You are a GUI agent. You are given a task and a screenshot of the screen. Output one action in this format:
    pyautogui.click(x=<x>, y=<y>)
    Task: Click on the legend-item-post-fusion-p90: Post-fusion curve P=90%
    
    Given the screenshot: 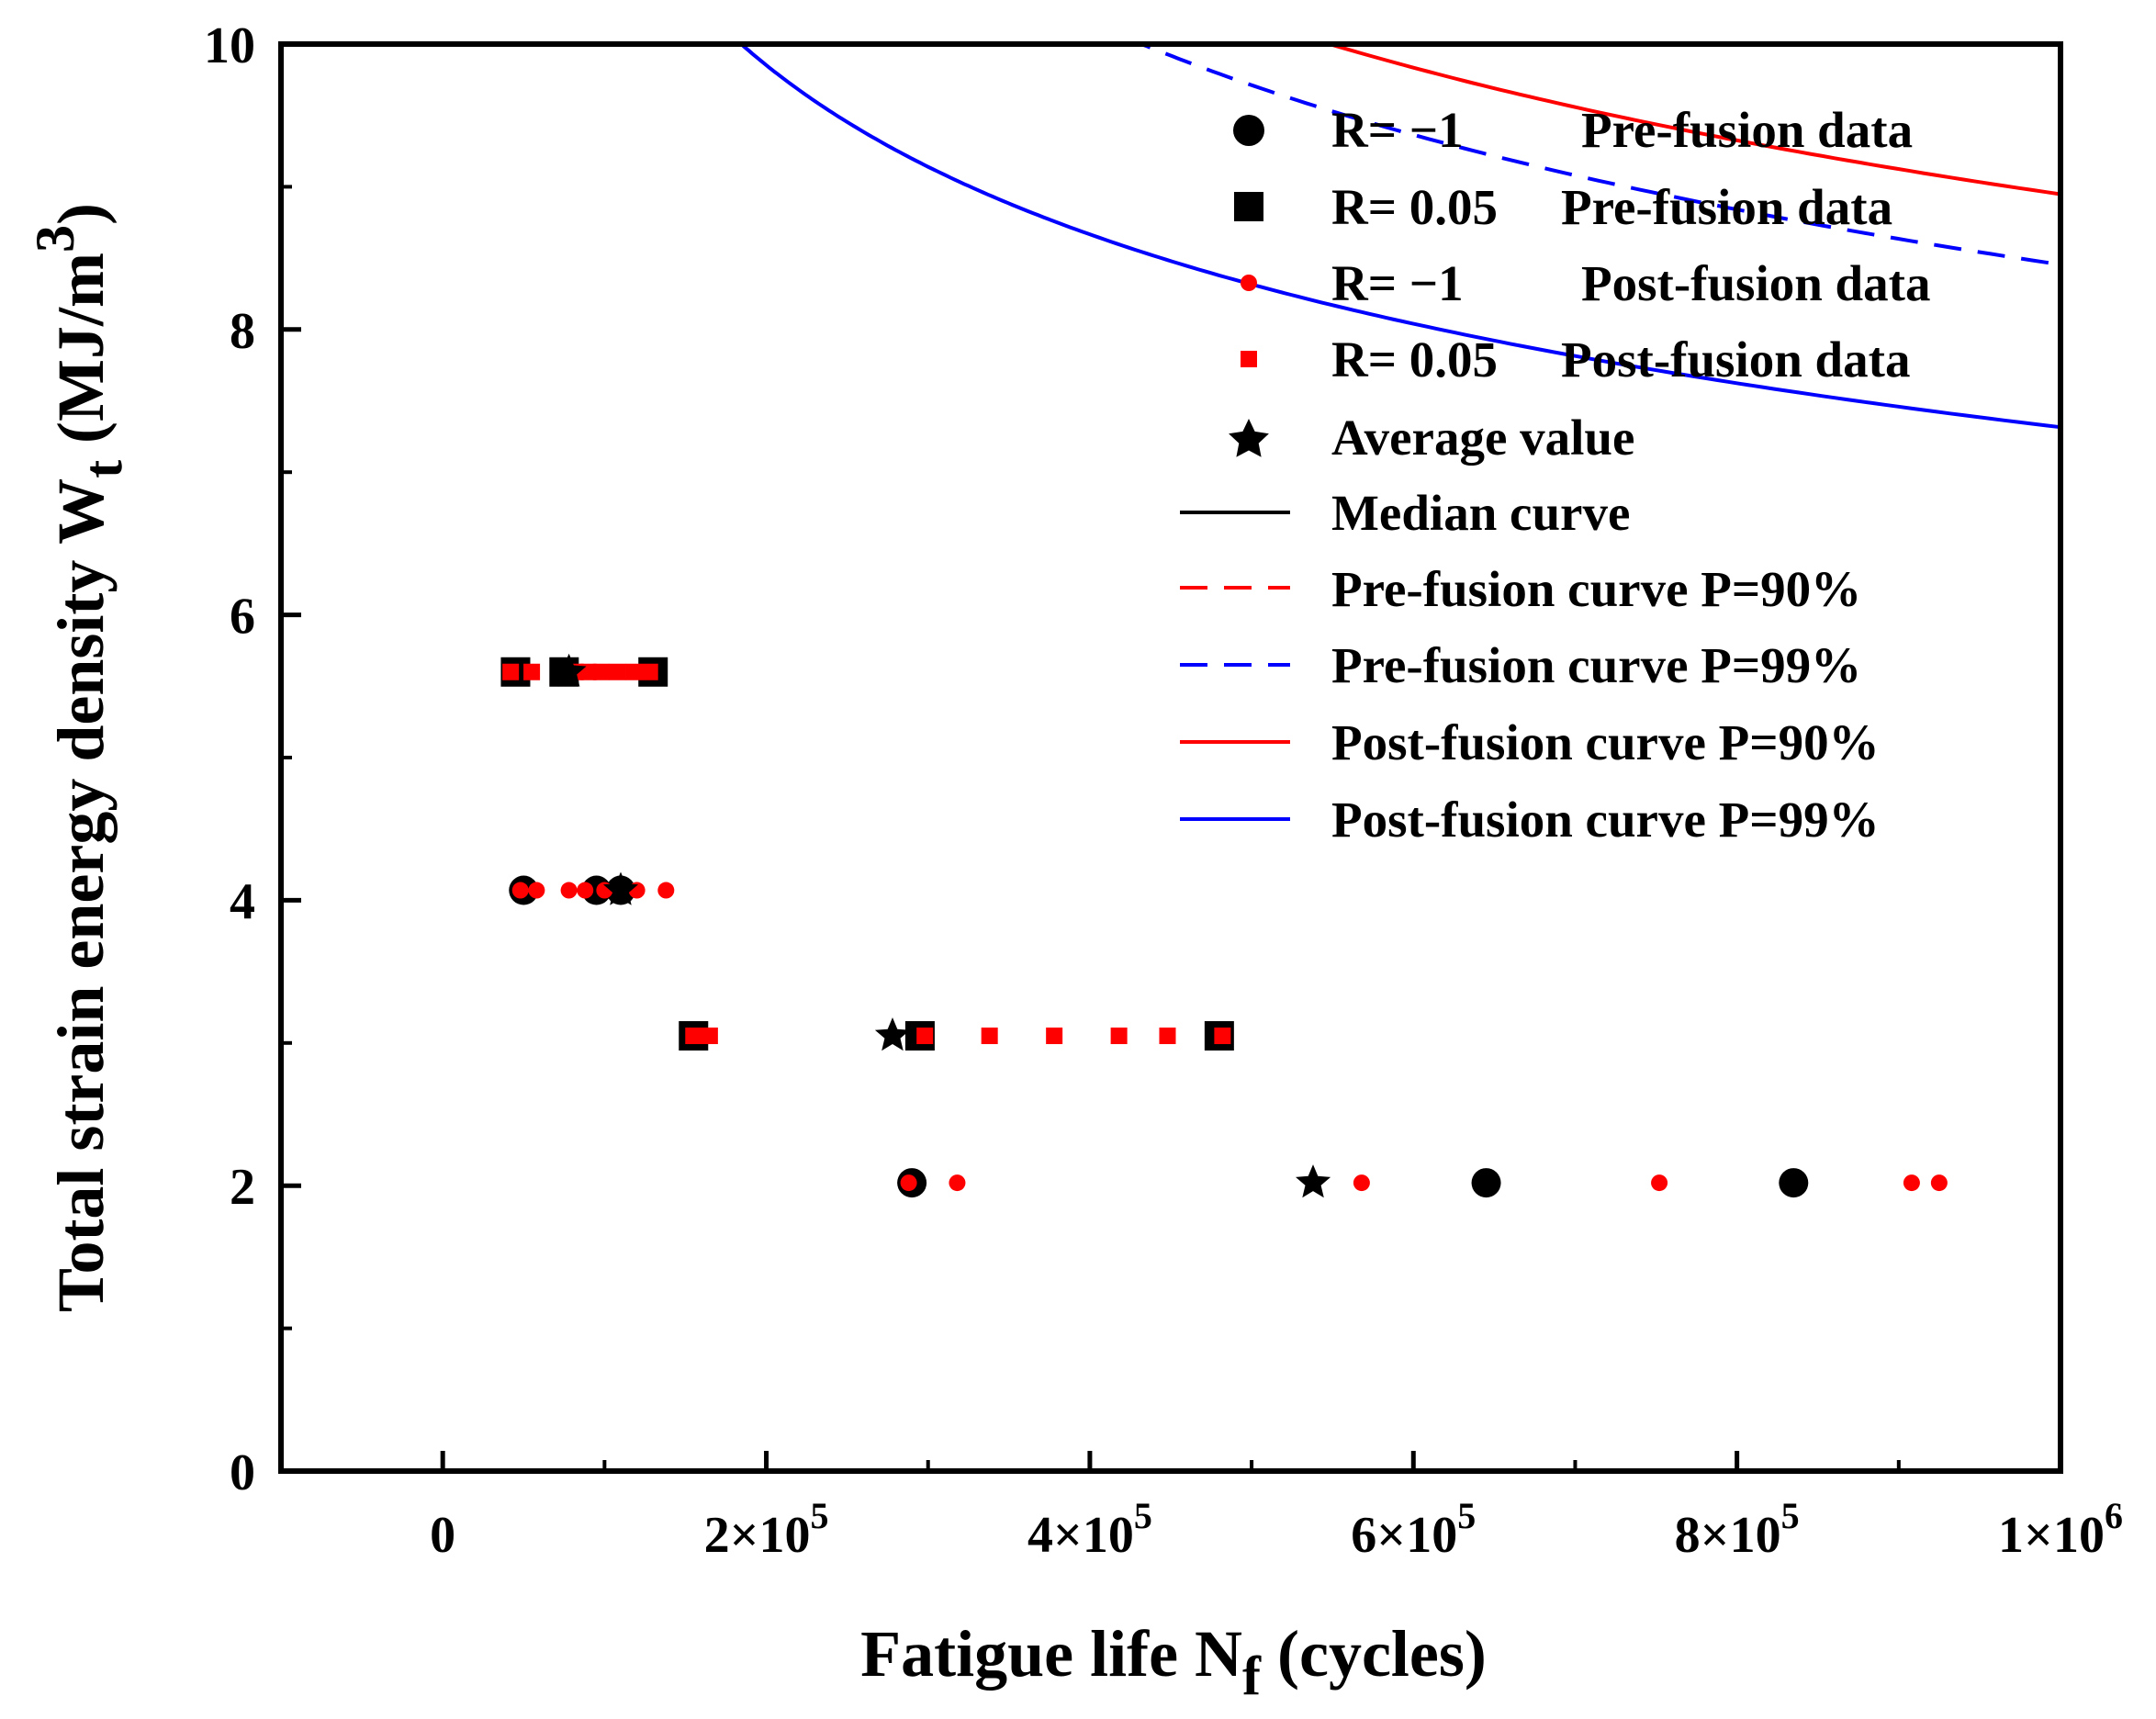 What is the action you would take?
    pyautogui.click(x=1530, y=742)
    